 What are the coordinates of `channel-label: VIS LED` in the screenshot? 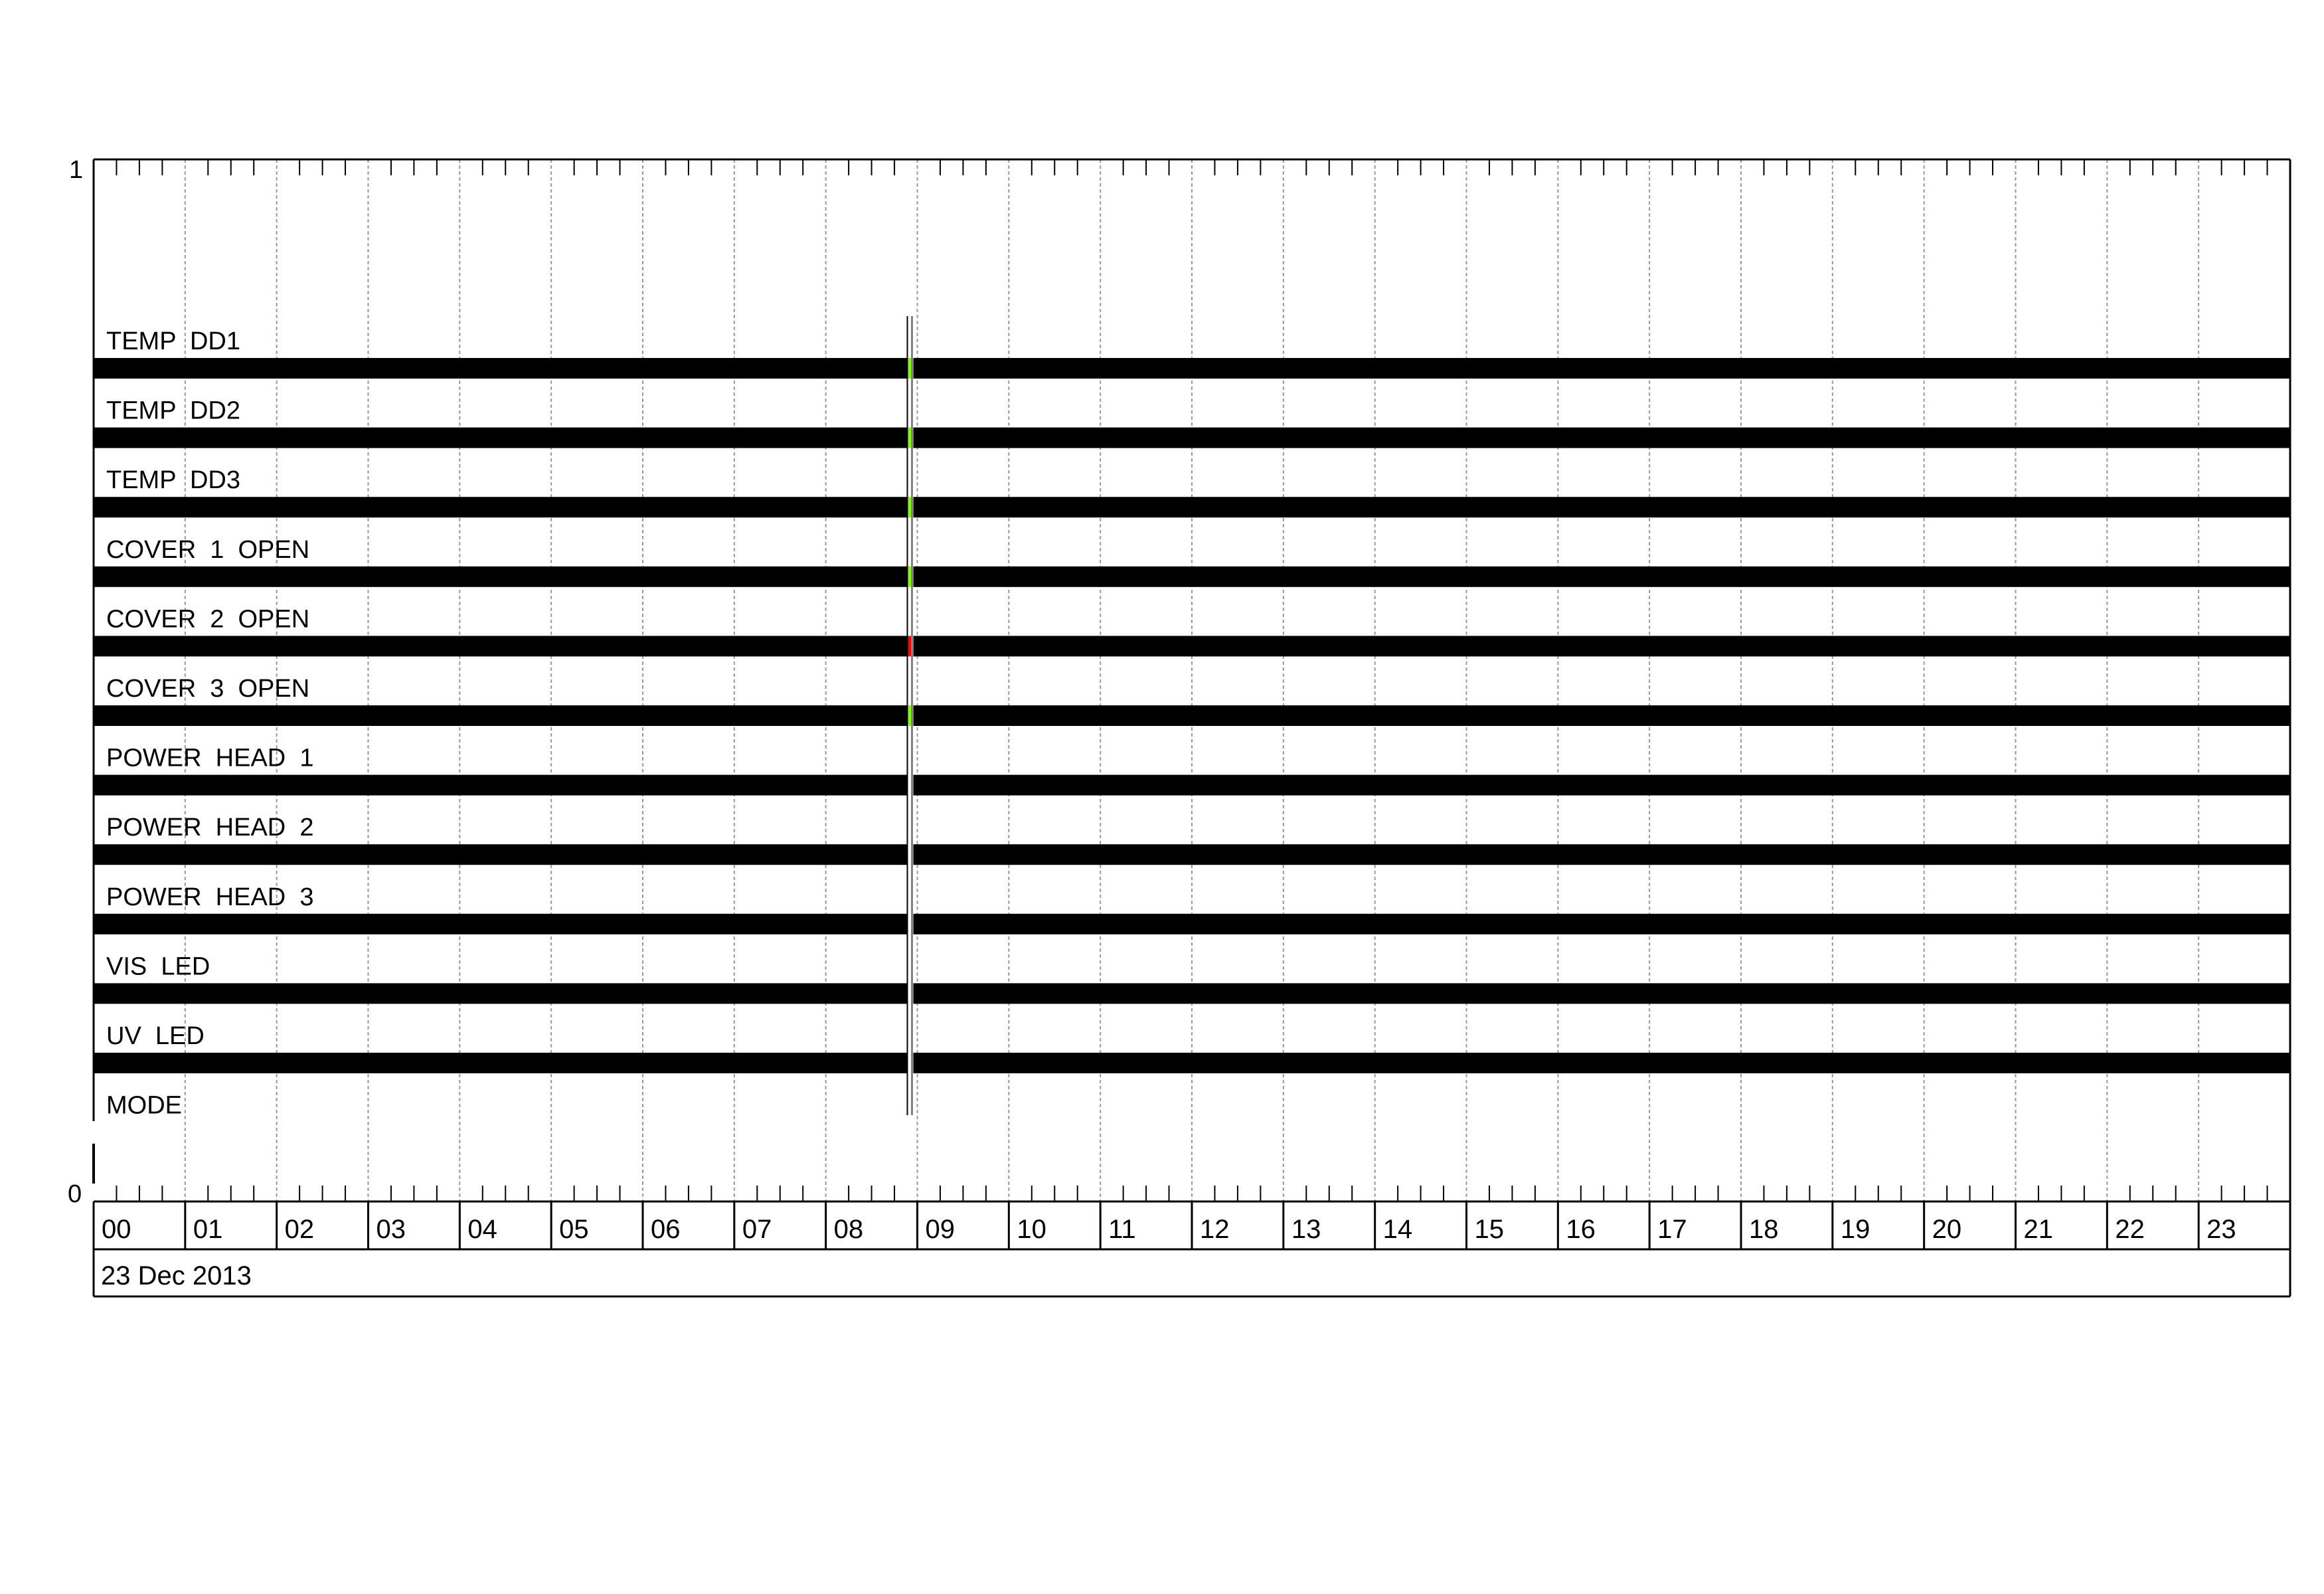 It's located at (158, 966).